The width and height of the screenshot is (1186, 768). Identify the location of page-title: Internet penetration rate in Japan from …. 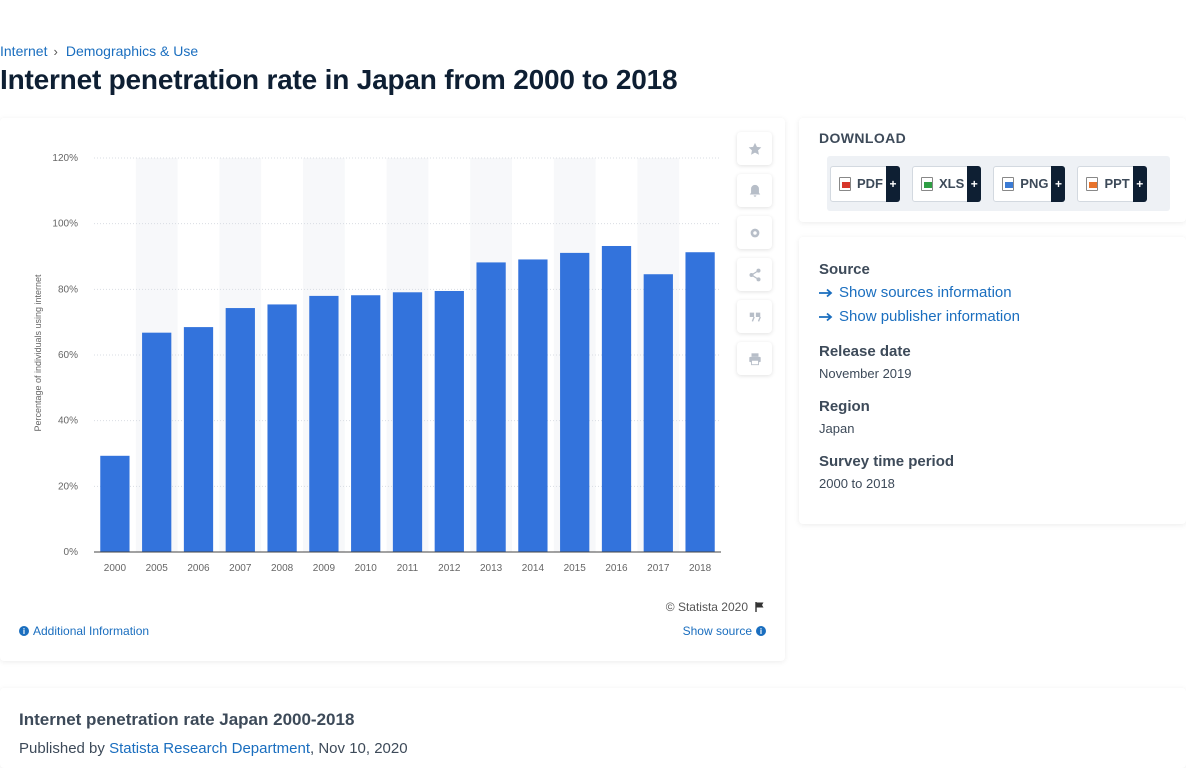
(339, 79).